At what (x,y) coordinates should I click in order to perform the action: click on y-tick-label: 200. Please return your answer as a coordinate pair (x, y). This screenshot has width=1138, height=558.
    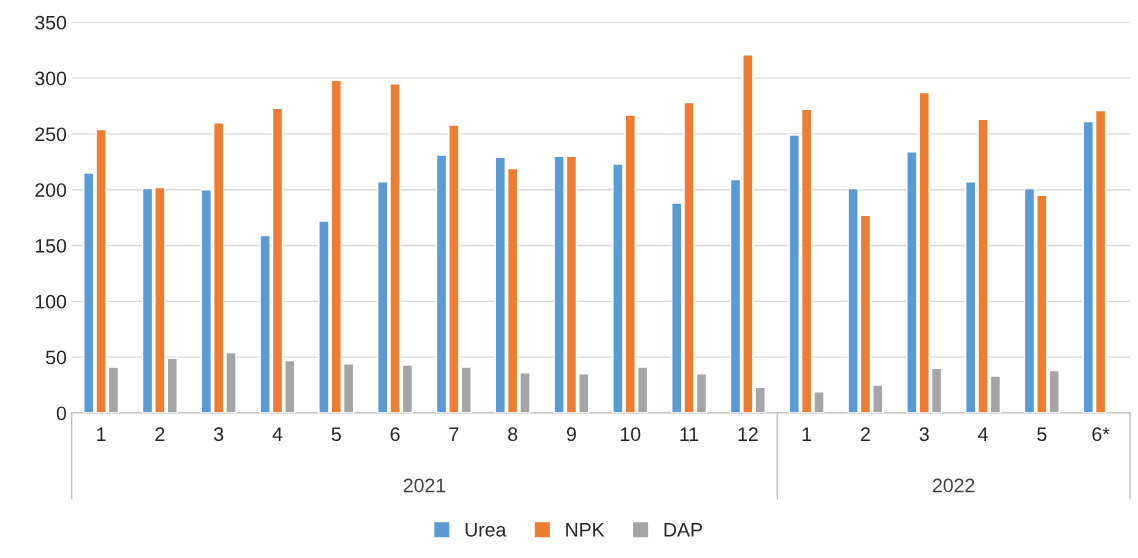
    Looking at the image, I should click on (51, 190).